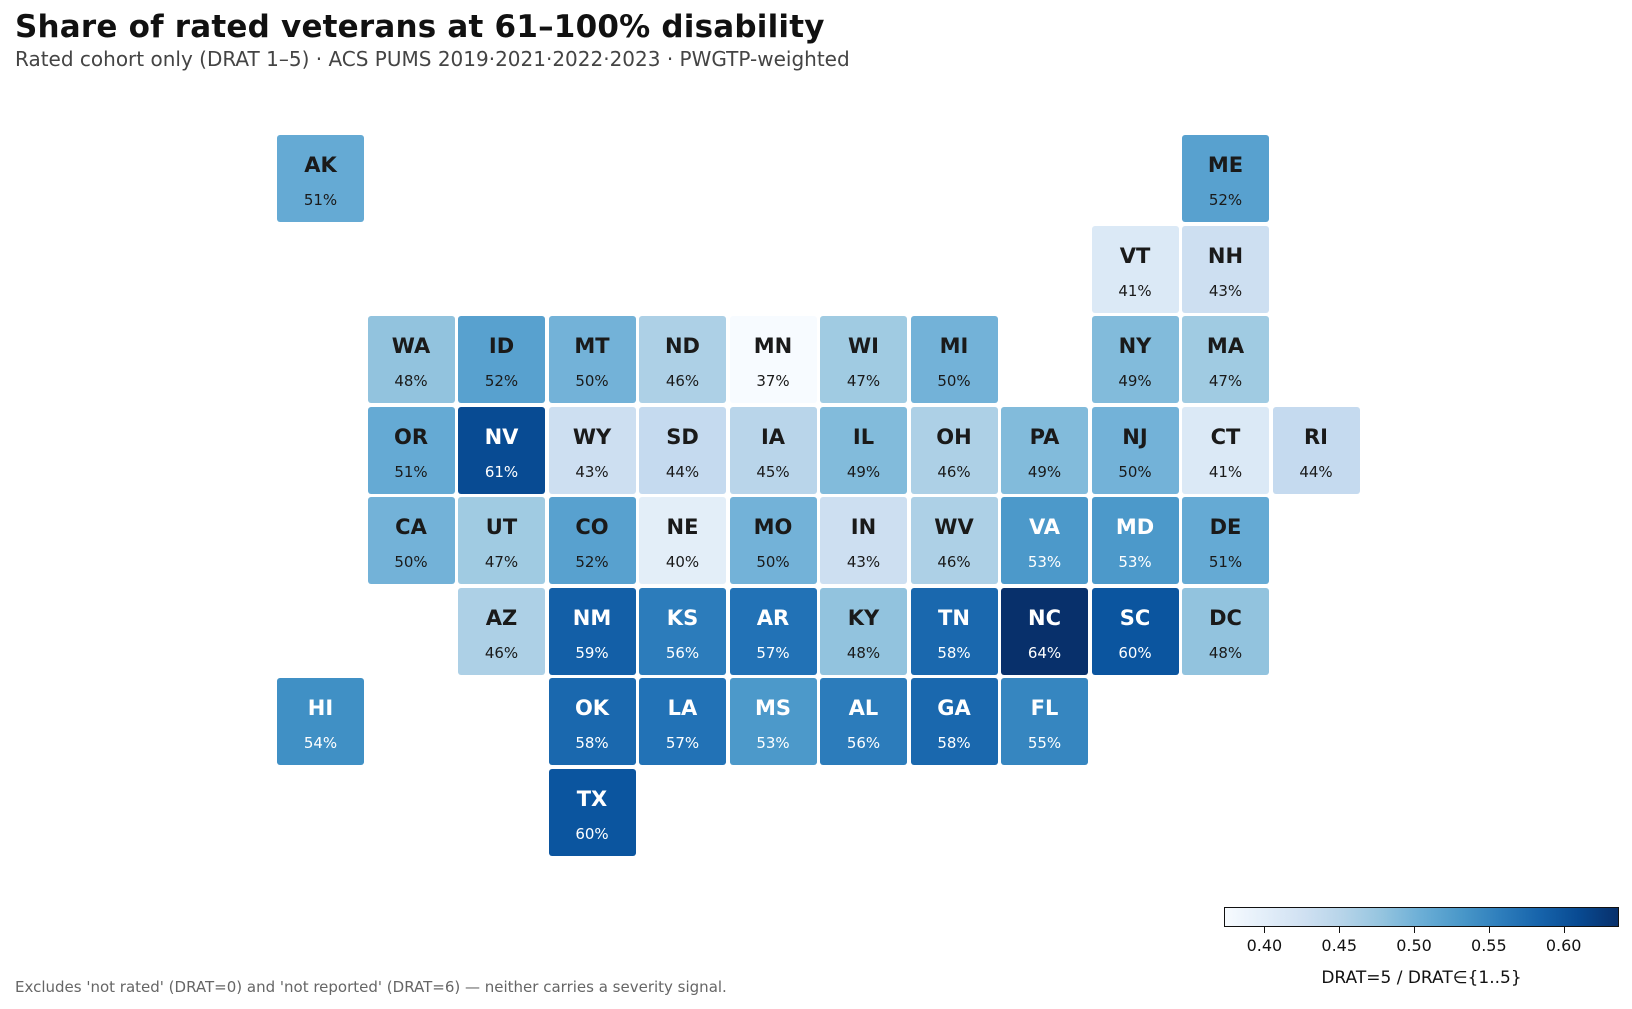 The width and height of the screenshot is (1632, 1009). Describe the element at coordinates (954, 540) in the screenshot. I see `state-tile-wv: WV 46%` at that location.